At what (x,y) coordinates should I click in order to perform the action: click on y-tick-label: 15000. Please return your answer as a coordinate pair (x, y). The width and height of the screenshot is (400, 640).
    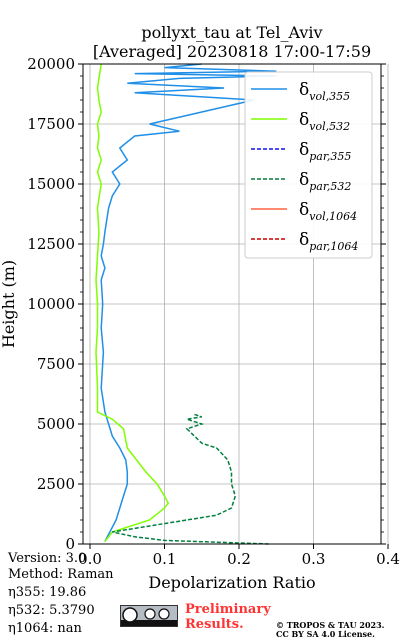
    Looking at the image, I should click on (51, 184).